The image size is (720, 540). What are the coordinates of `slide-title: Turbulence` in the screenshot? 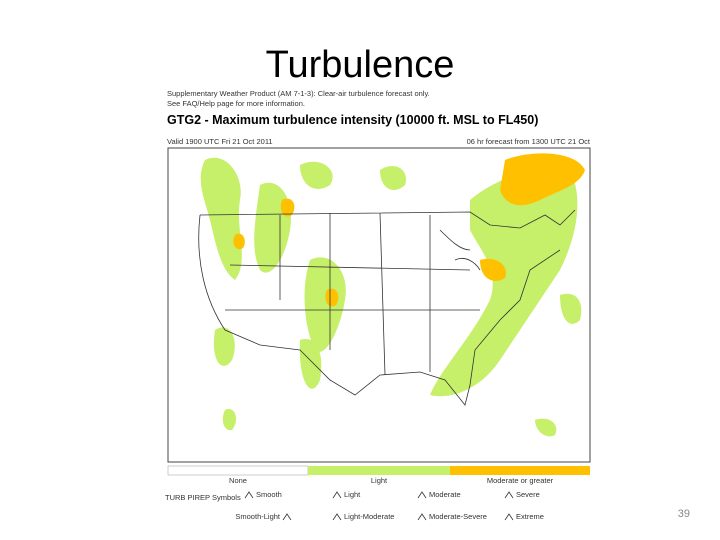 It's located at (360, 65).